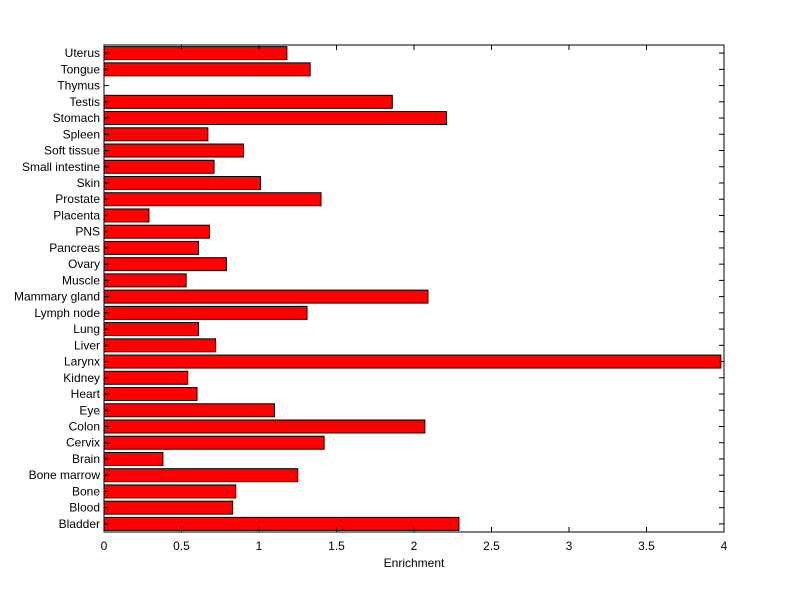 The image size is (800, 599). Describe the element at coordinates (145, 280) in the screenshot. I see `bar-muscle` at that location.